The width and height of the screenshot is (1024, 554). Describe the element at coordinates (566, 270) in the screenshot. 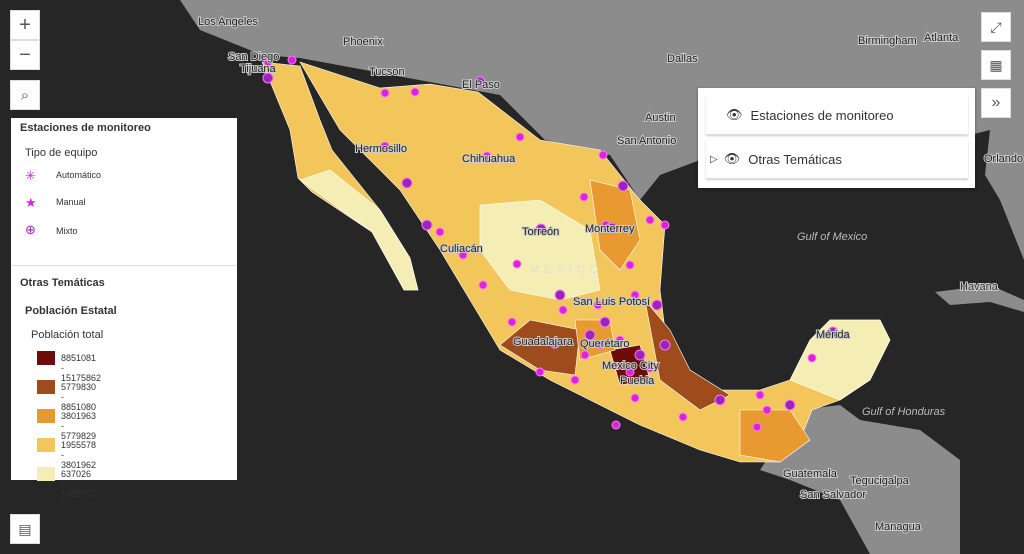

I see `map-label: MEXICO` at that location.